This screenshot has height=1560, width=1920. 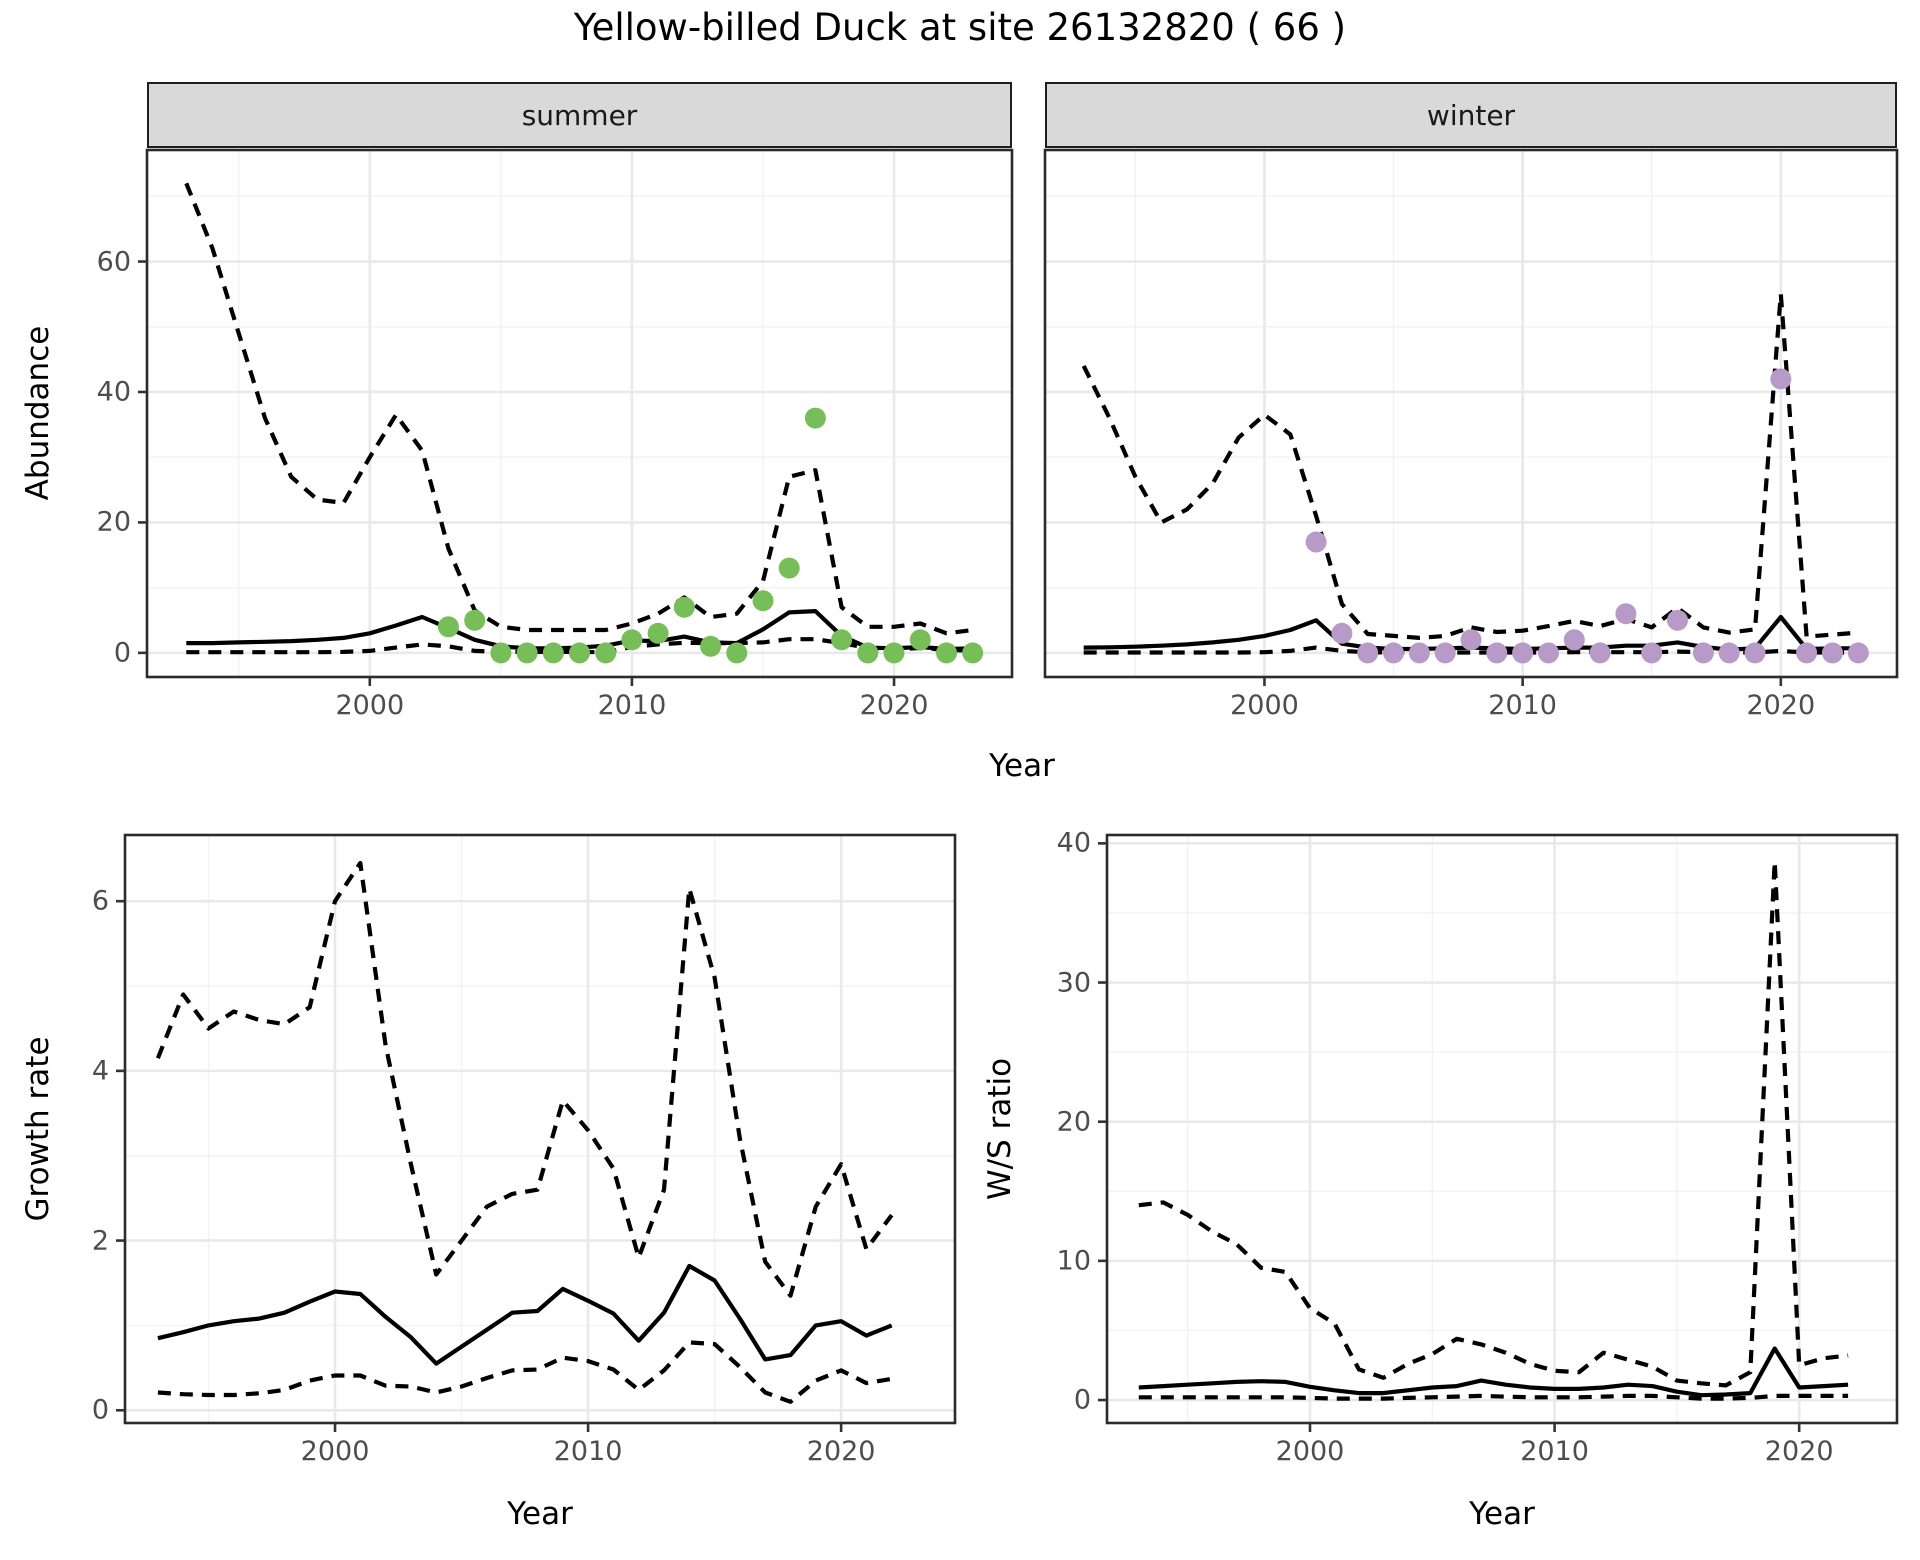 I want to click on panel-background, so click(x=1471, y=413).